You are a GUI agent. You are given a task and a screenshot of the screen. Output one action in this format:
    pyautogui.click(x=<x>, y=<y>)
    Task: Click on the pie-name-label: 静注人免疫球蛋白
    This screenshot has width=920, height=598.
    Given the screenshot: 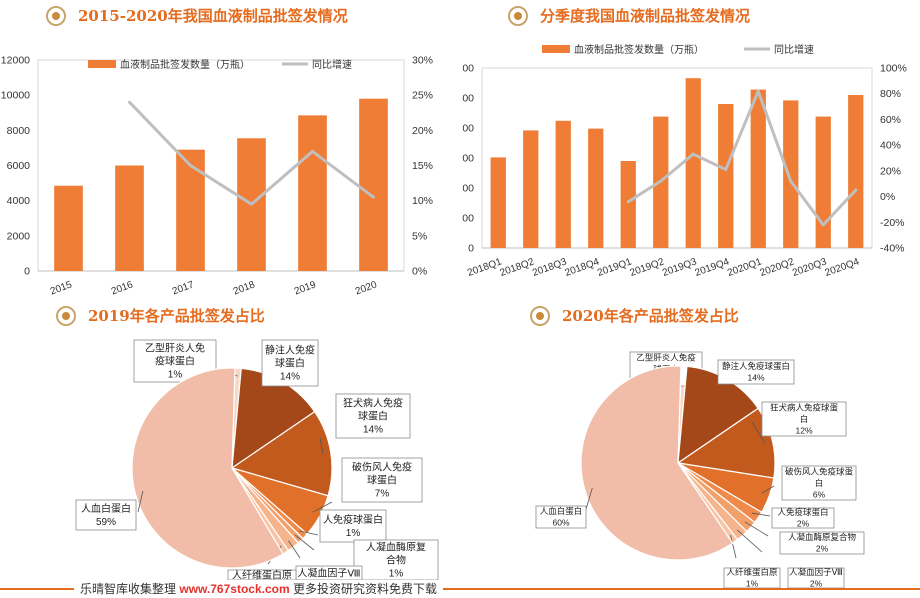 What is the action you would take?
    pyautogui.click(x=756, y=366)
    